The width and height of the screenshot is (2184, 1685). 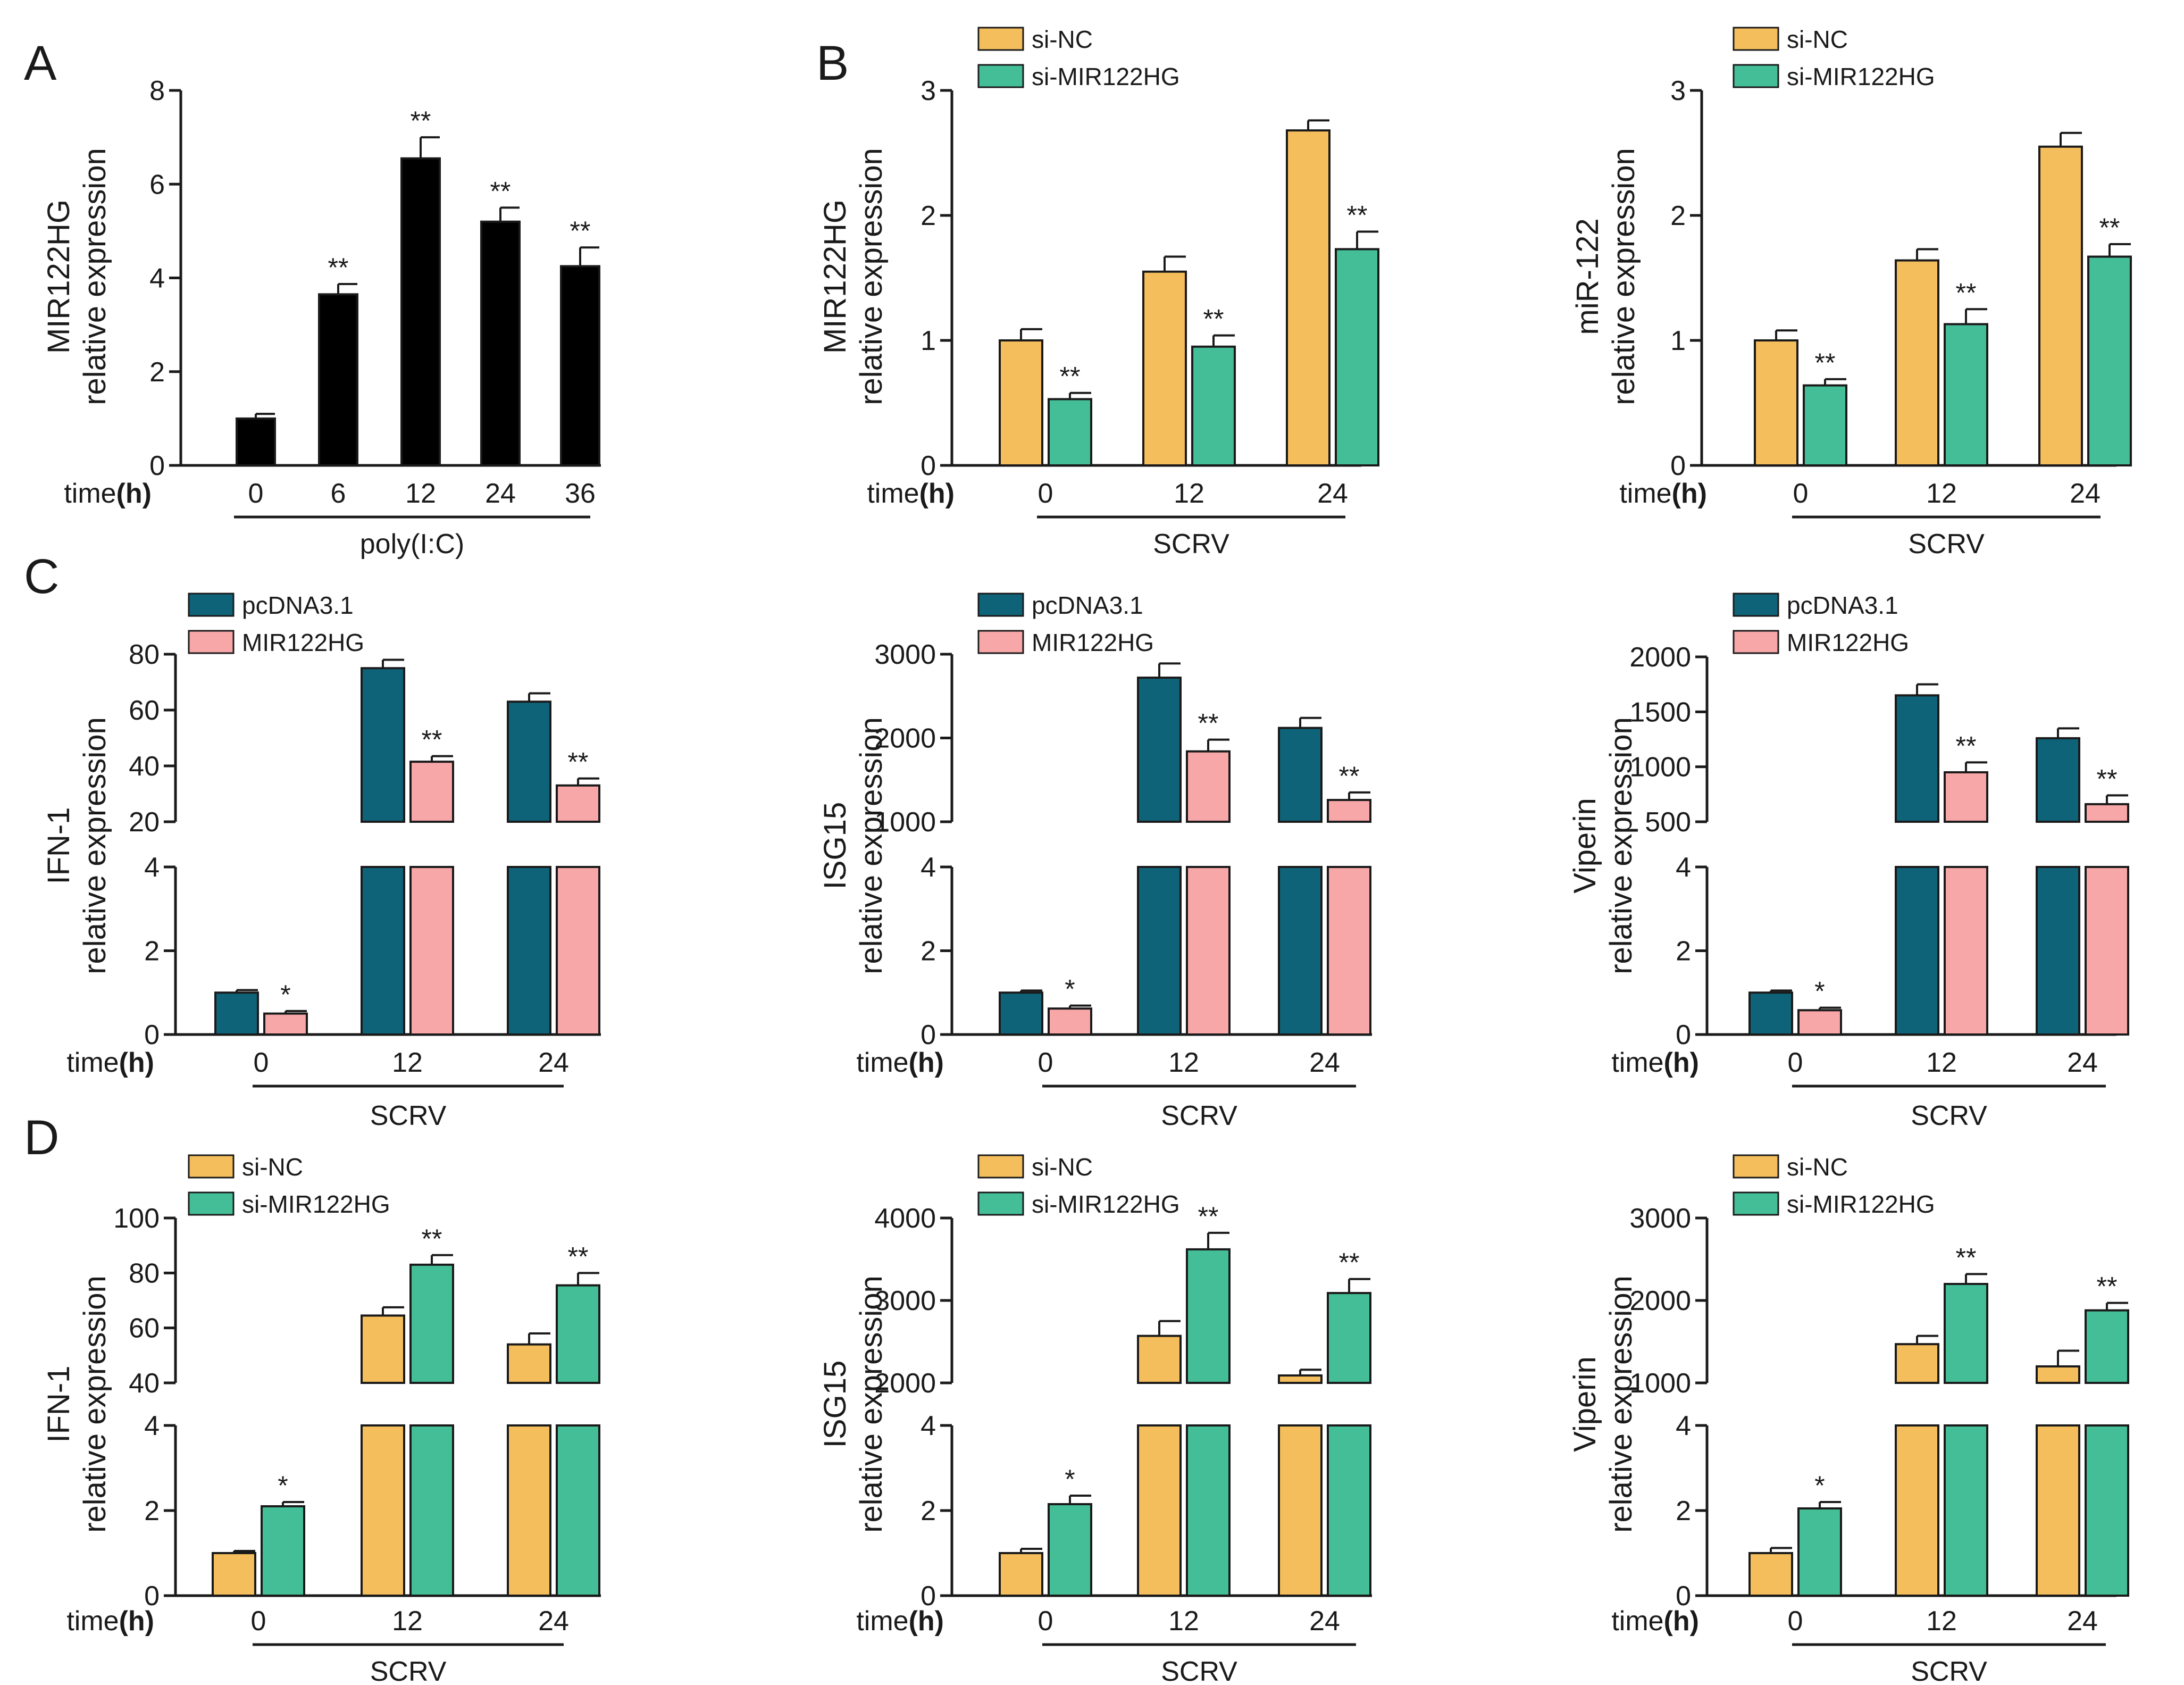 What do you see at coordinates (1660, 1219) in the screenshot?
I see `y-tick-label: 3000` at bounding box center [1660, 1219].